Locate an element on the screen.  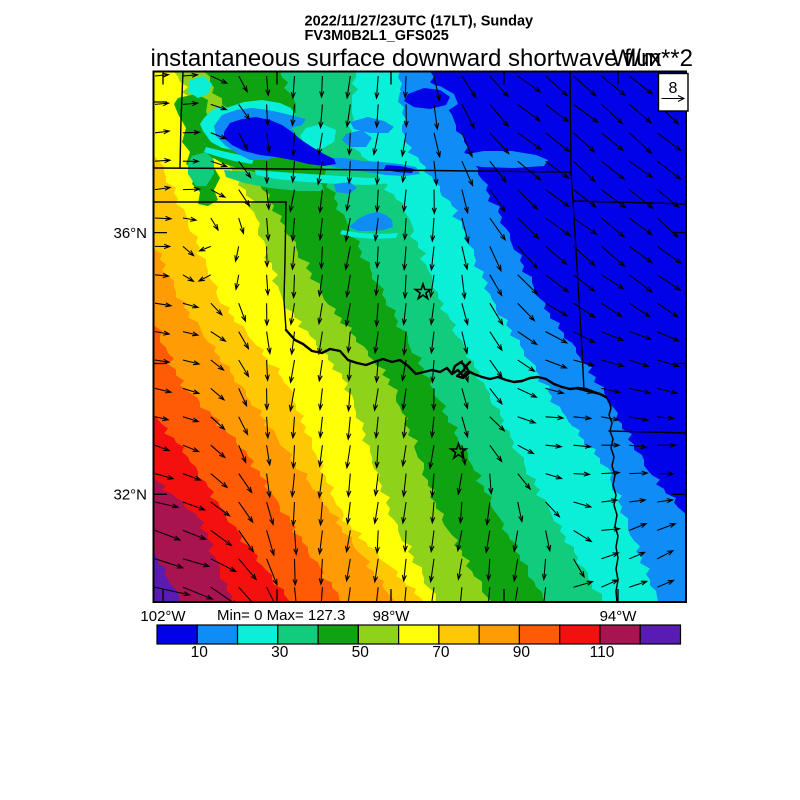
svg-text: 102°W is located at coordinates (163, 616).